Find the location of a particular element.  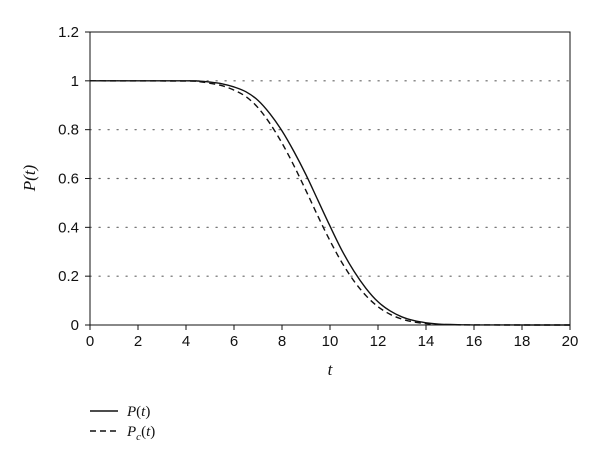

x-tick-label: 16 is located at coordinates (474, 341).